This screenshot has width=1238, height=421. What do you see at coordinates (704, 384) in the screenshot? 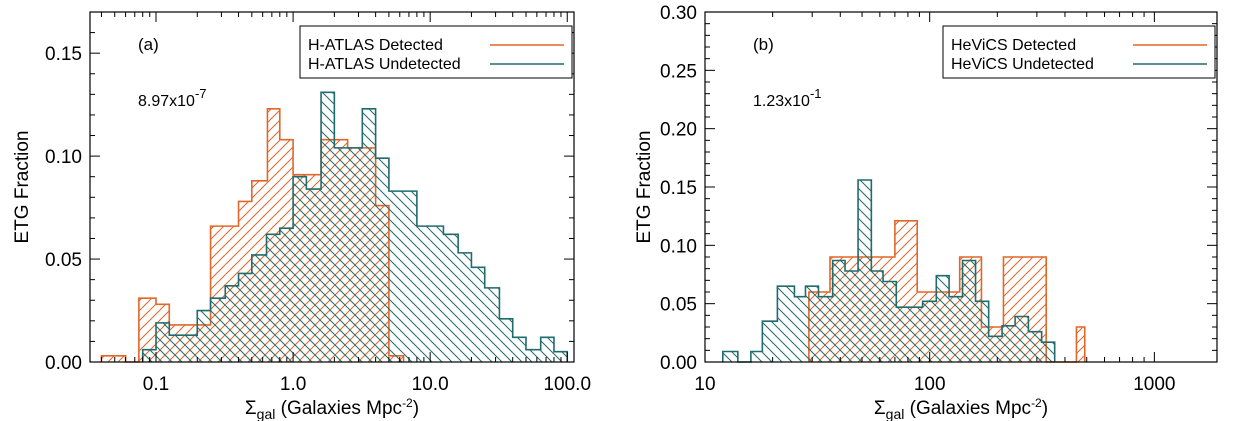
I see `x-tick-label: 10` at bounding box center [704, 384].